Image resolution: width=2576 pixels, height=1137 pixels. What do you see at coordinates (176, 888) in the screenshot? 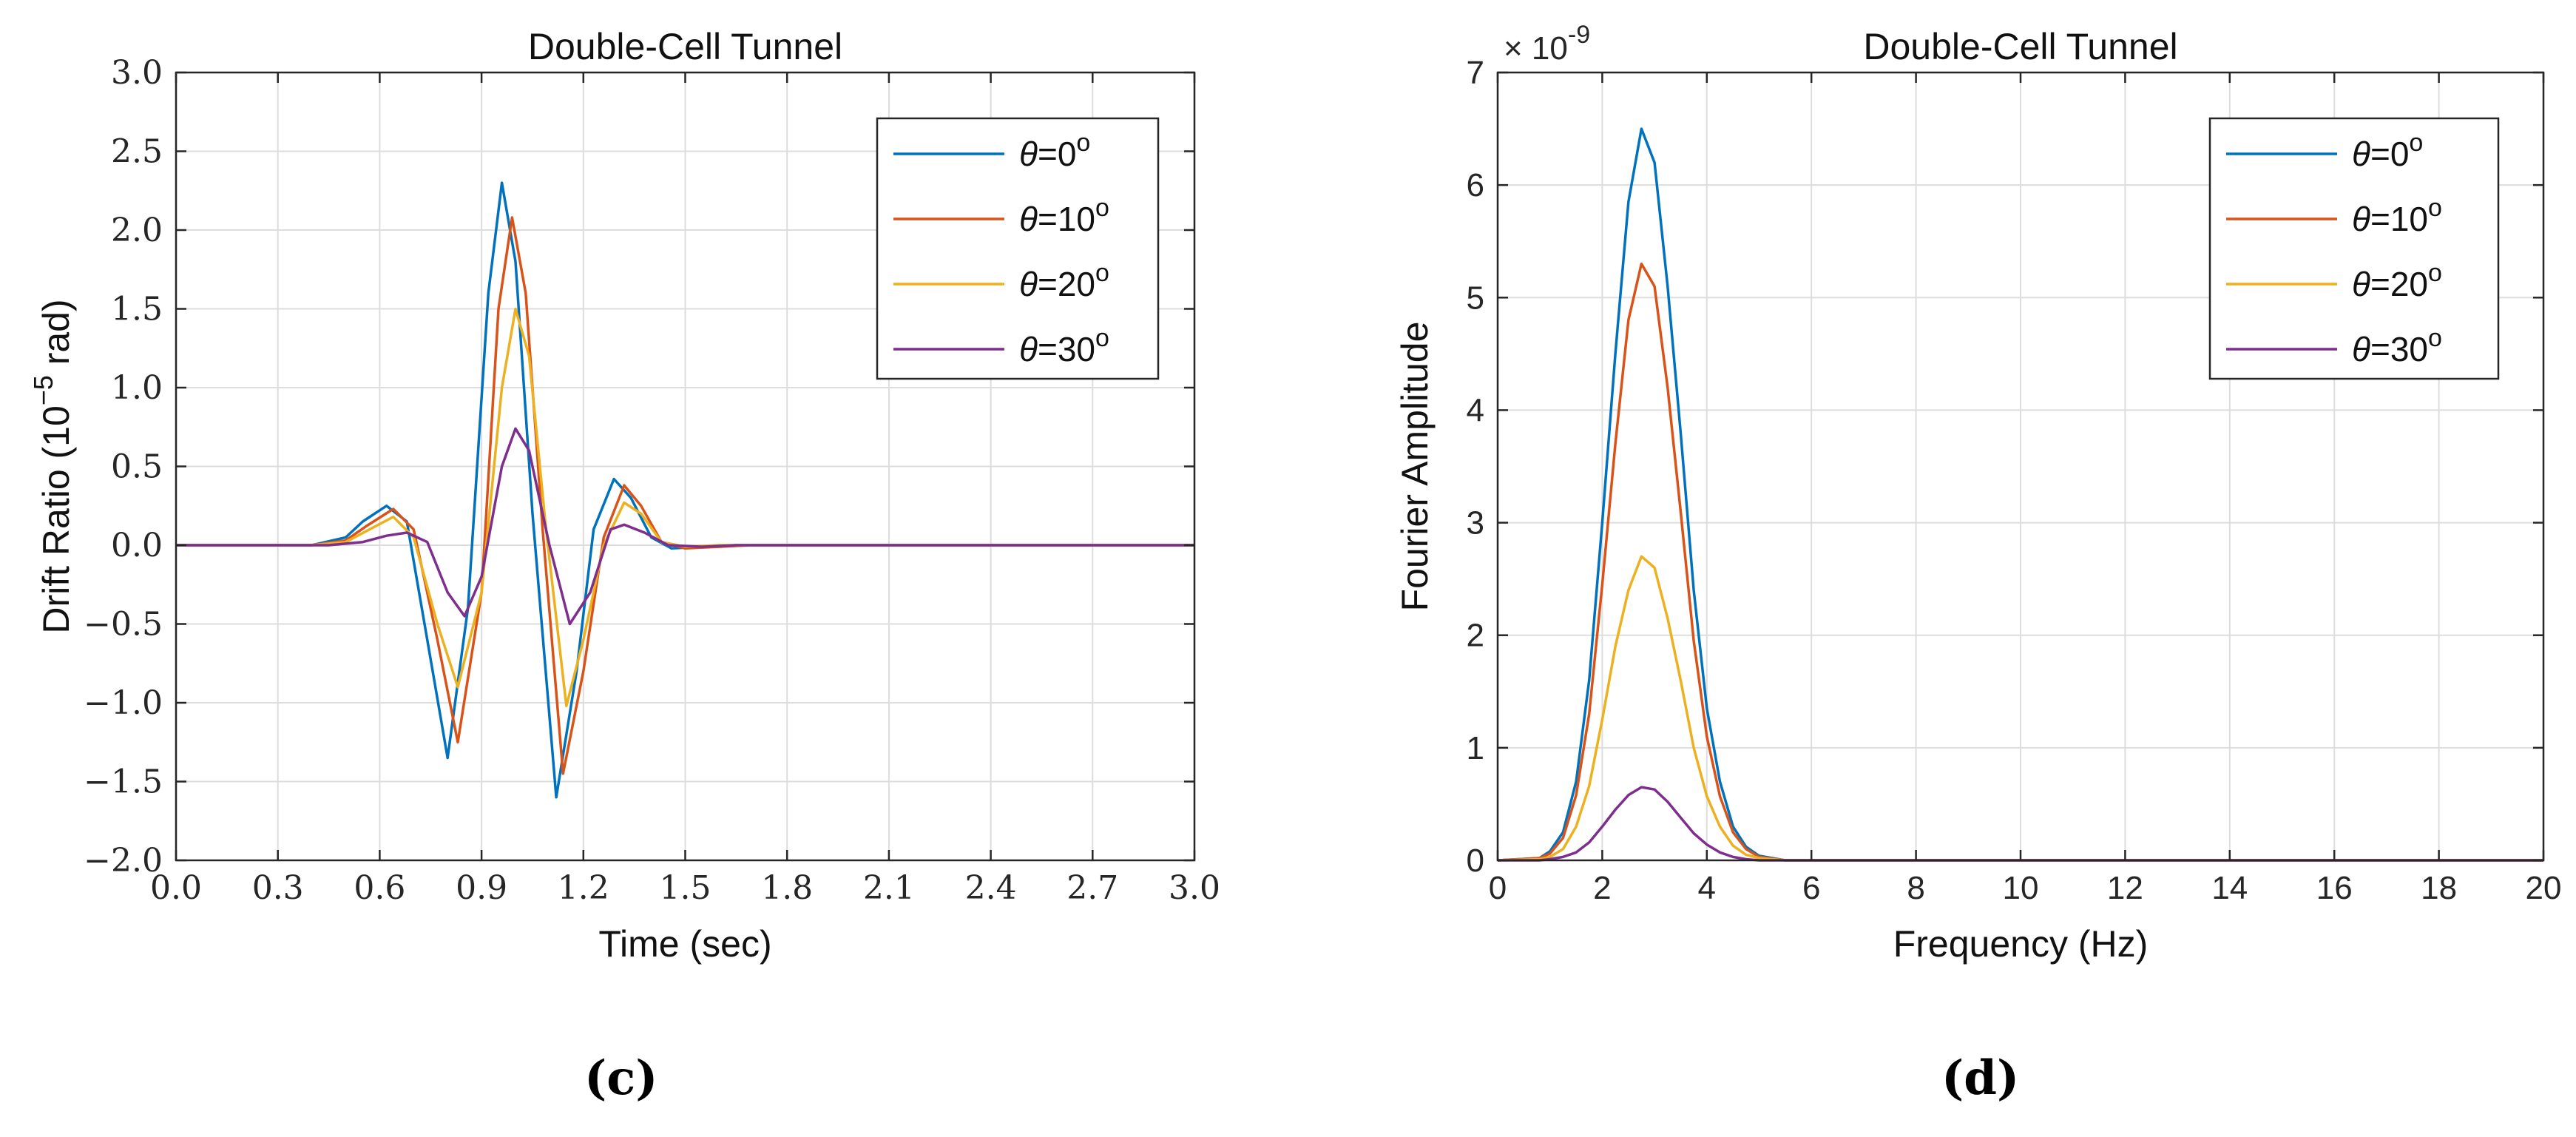
I see `x-tick-label: 0.0` at bounding box center [176, 888].